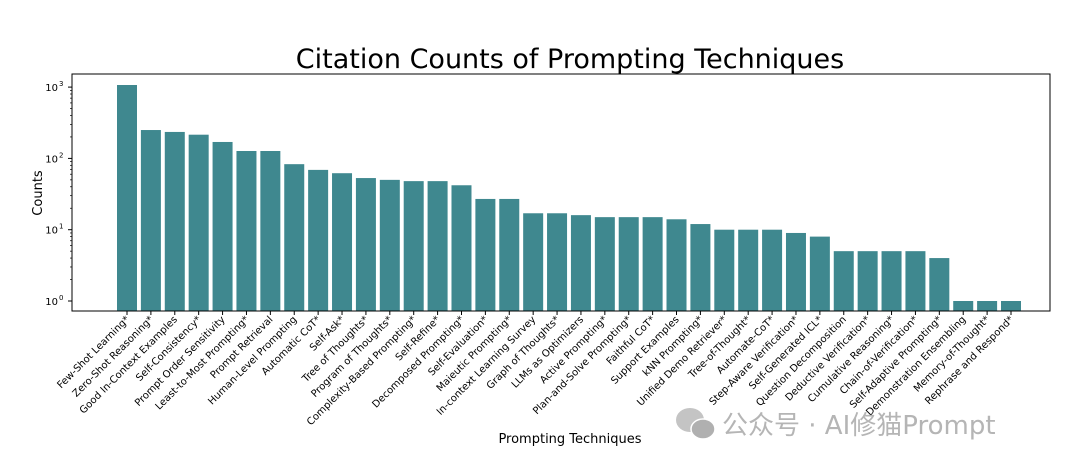  What do you see at coordinates (696, 424) in the screenshot?
I see `wechat-icon` at bounding box center [696, 424].